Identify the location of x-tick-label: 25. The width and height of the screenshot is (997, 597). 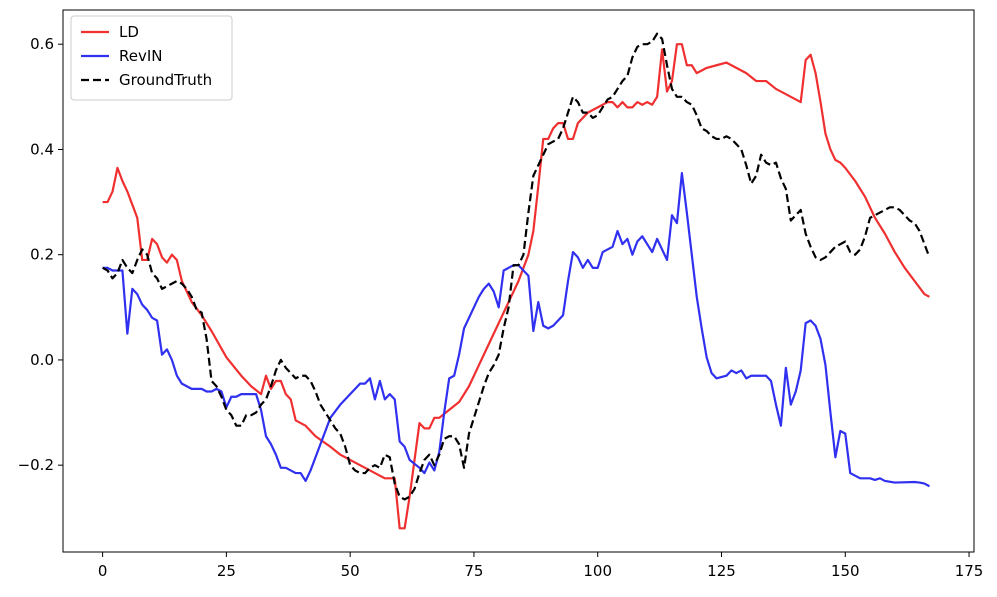
(226, 571).